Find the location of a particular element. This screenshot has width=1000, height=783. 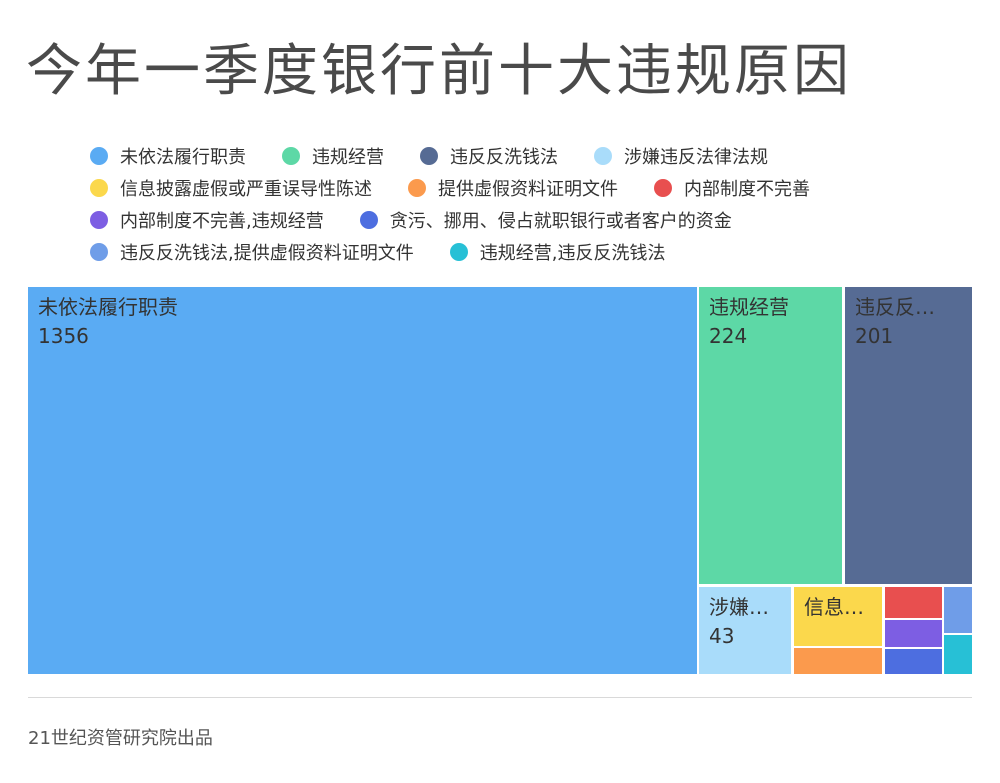

legend-label: 提供虚假资料证明文件 is located at coordinates (528, 189).